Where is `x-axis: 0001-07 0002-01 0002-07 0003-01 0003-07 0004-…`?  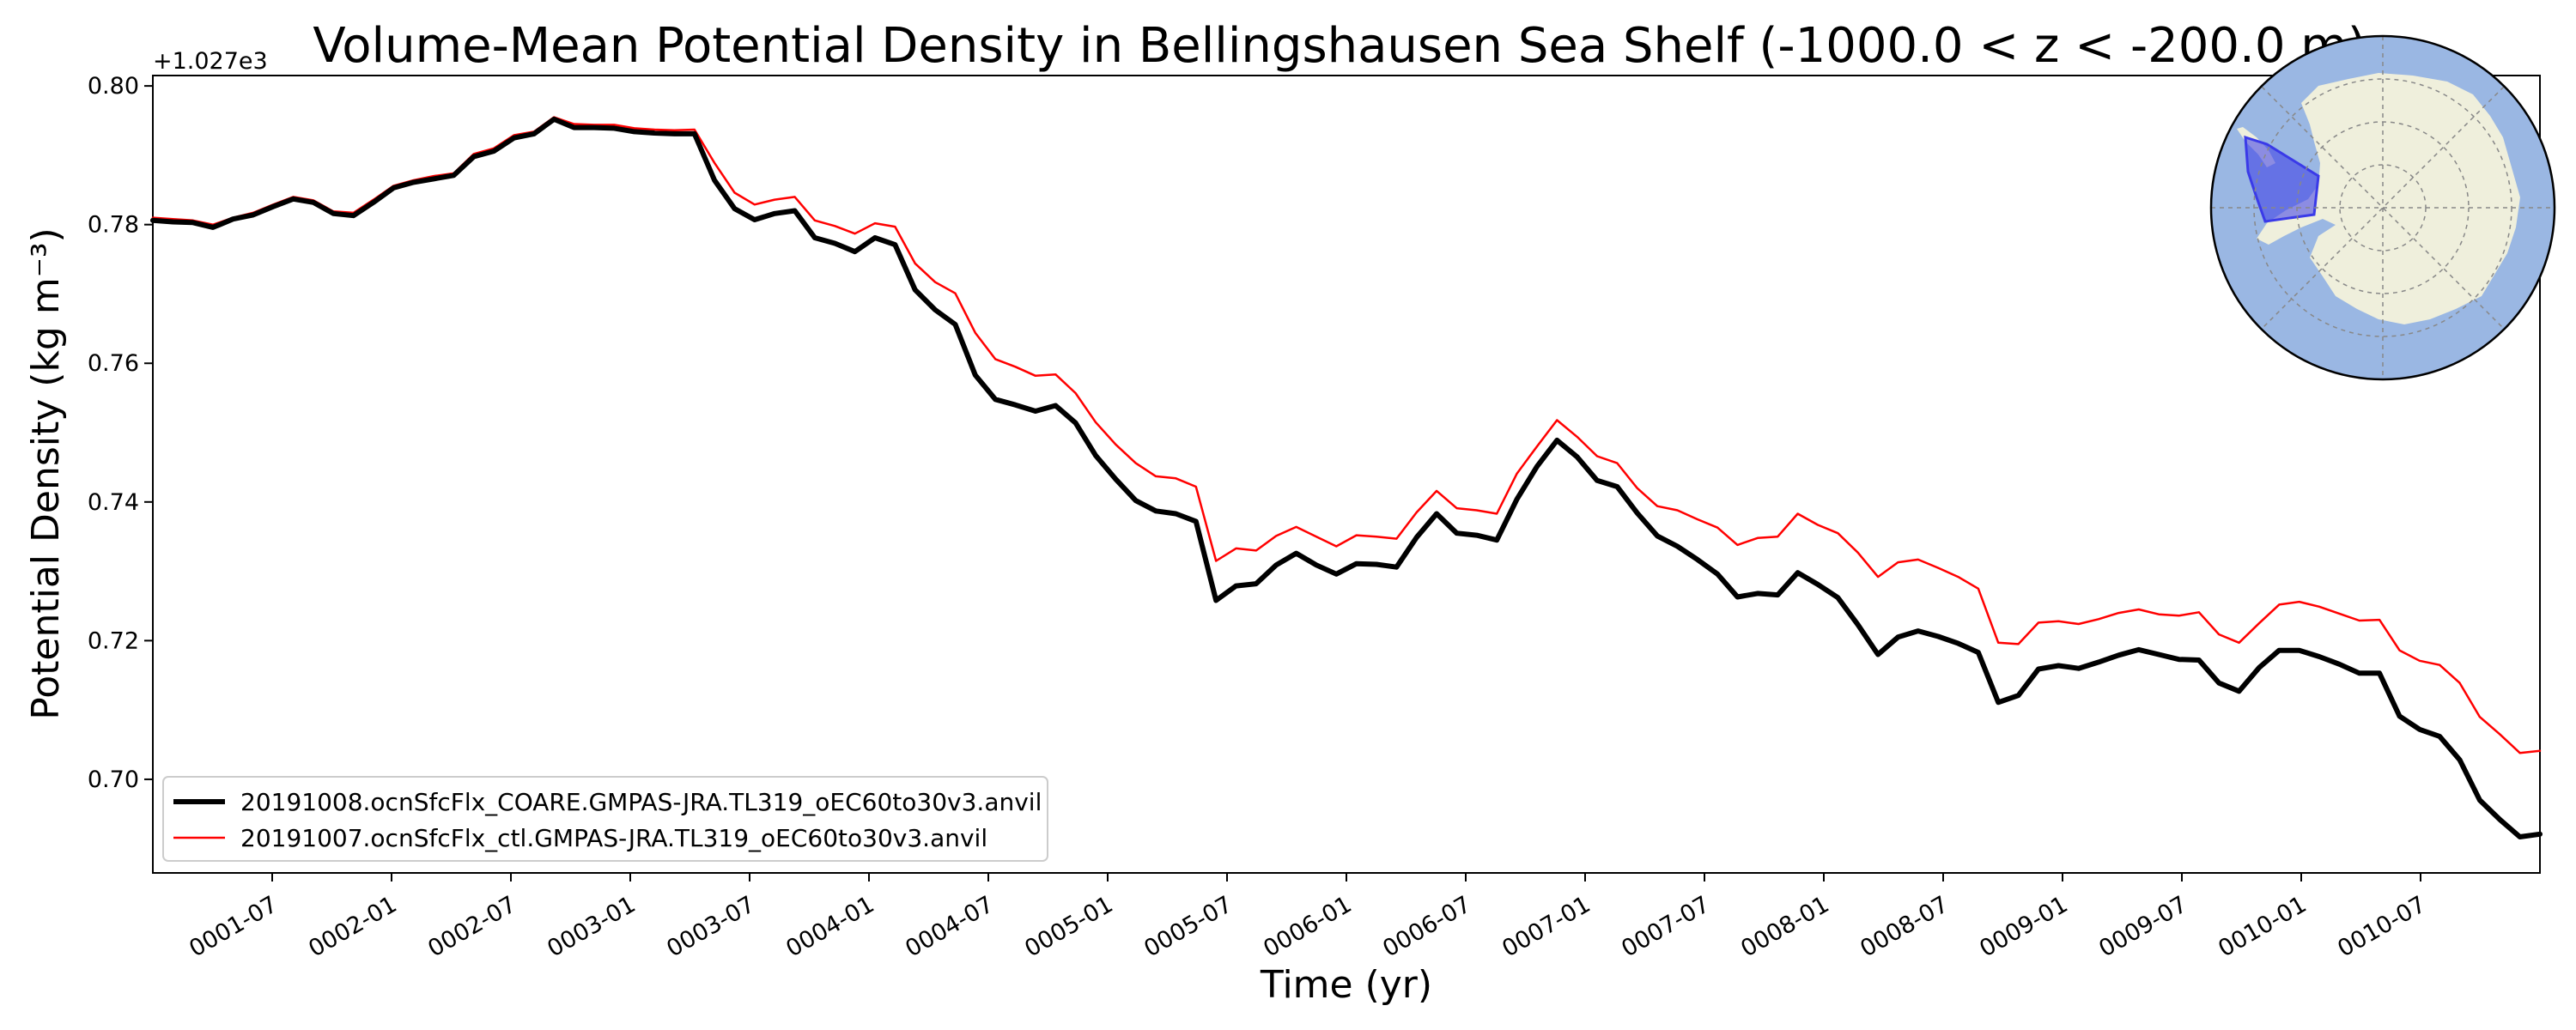
x-axis: 0001-07 0002-01 0002-07 0003-01 0003-07 0004-… is located at coordinates (1308, 917).